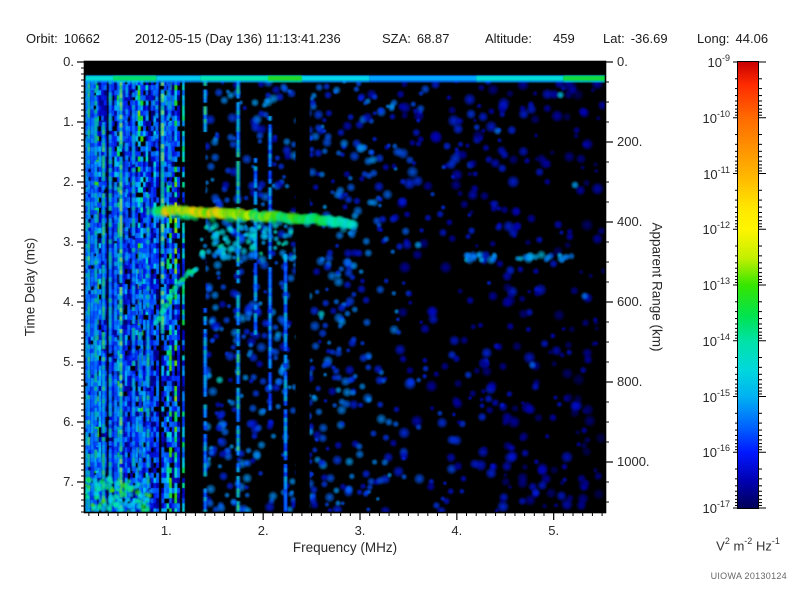 Image resolution: width=800 pixels, height=600 pixels. What do you see at coordinates (508, 38) in the screenshot?
I see `altitude-label: Altitude:` at bounding box center [508, 38].